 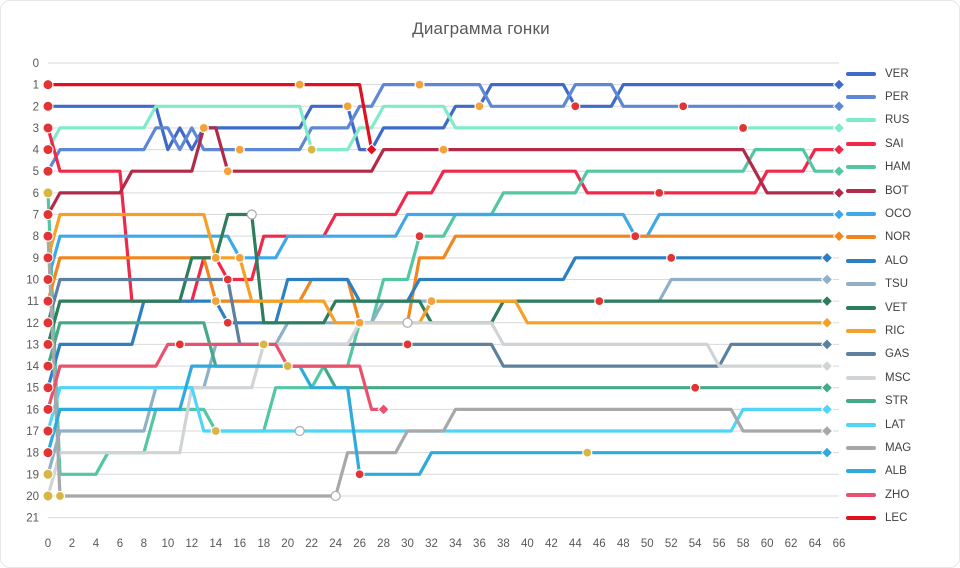 What do you see at coordinates (897, 260) in the screenshot?
I see `legend-label-ALO: ALO` at bounding box center [897, 260].